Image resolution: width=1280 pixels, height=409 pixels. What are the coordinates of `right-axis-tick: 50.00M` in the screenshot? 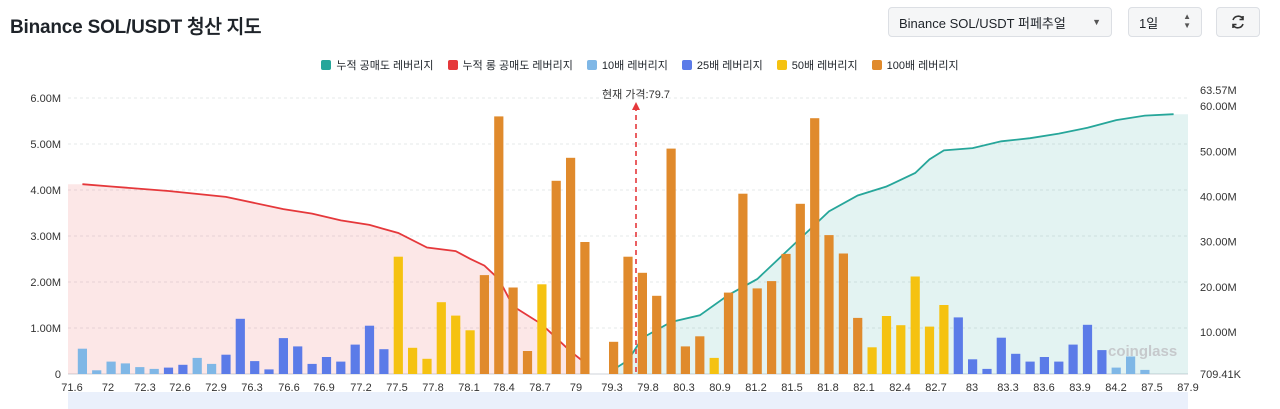 It's located at (1218, 152).